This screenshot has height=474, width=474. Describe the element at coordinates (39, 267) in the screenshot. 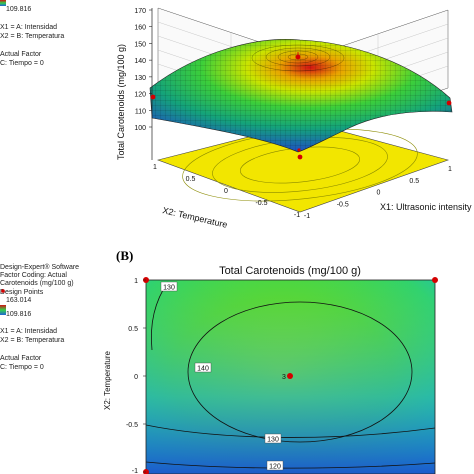

I see `legend-software: Design-Expert® Software` at that location.